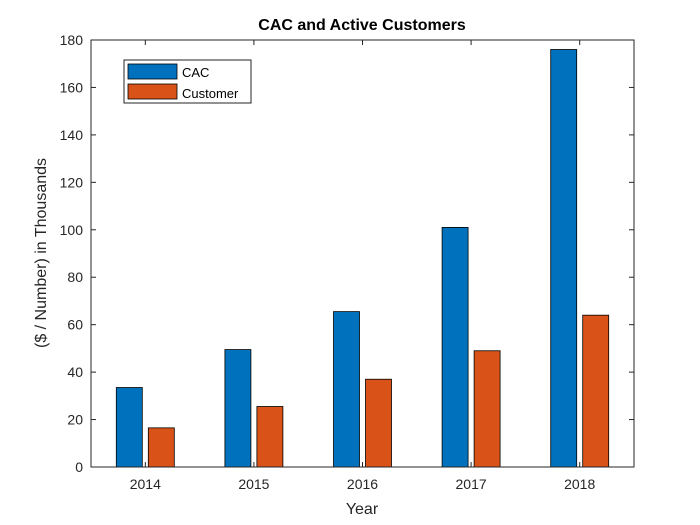 The height and width of the screenshot is (525, 700). What do you see at coordinates (75, 325) in the screenshot?
I see `y-tick-label: 60` at bounding box center [75, 325].